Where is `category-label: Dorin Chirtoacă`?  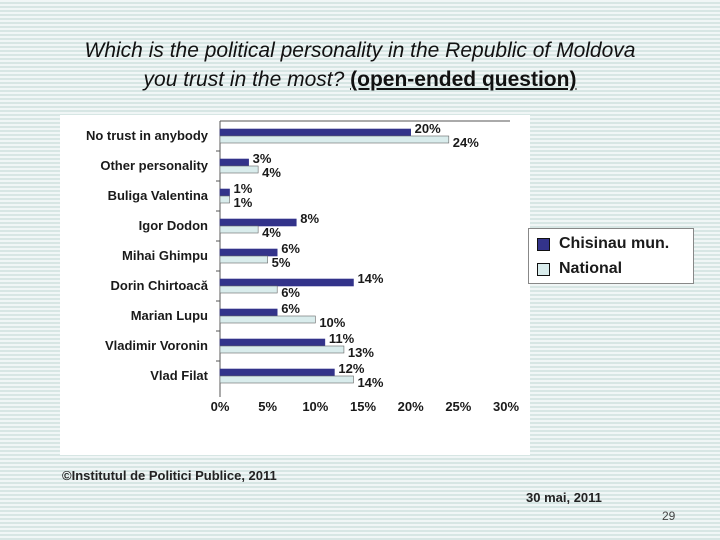
category-label: Dorin Chirtoacă is located at coordinates (159, 285).